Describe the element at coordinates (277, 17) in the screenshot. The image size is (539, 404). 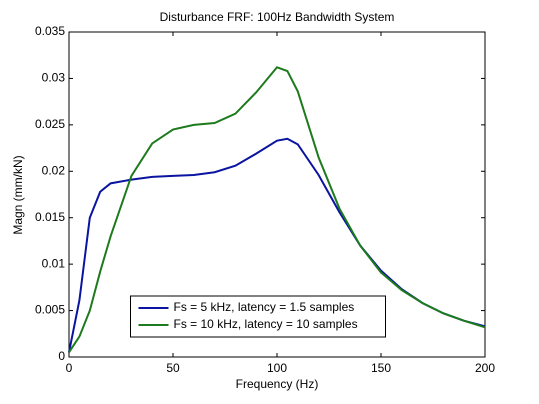
I see `chart-title: Disturbance FRF: 100Hz Bandwidth System` at that location.